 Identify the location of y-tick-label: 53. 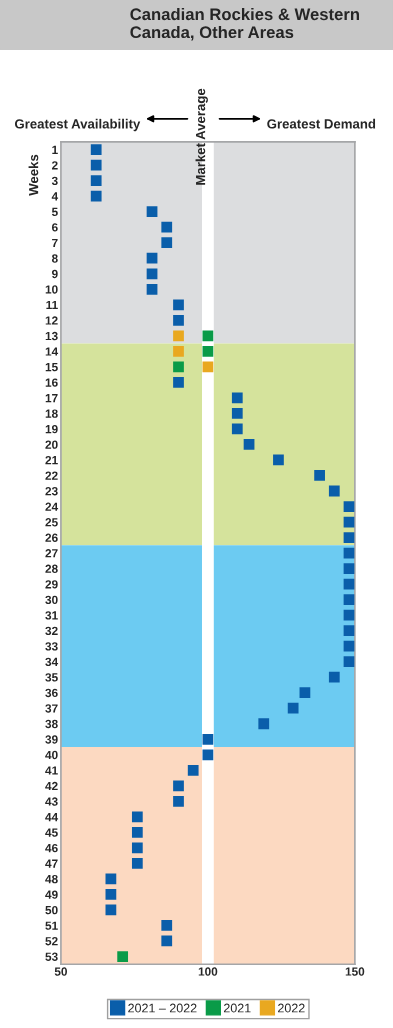
(51, 956).